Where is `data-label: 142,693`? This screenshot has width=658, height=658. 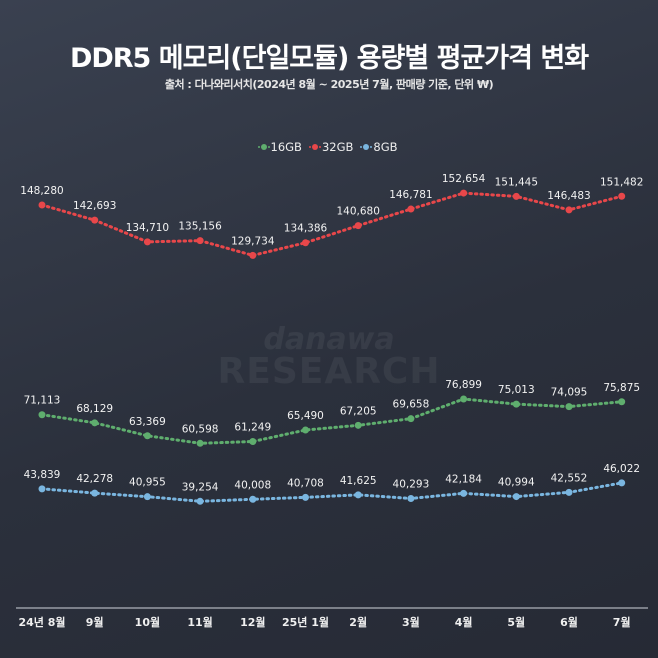 data-label: 142,693 is located at coordinates (94, 206).